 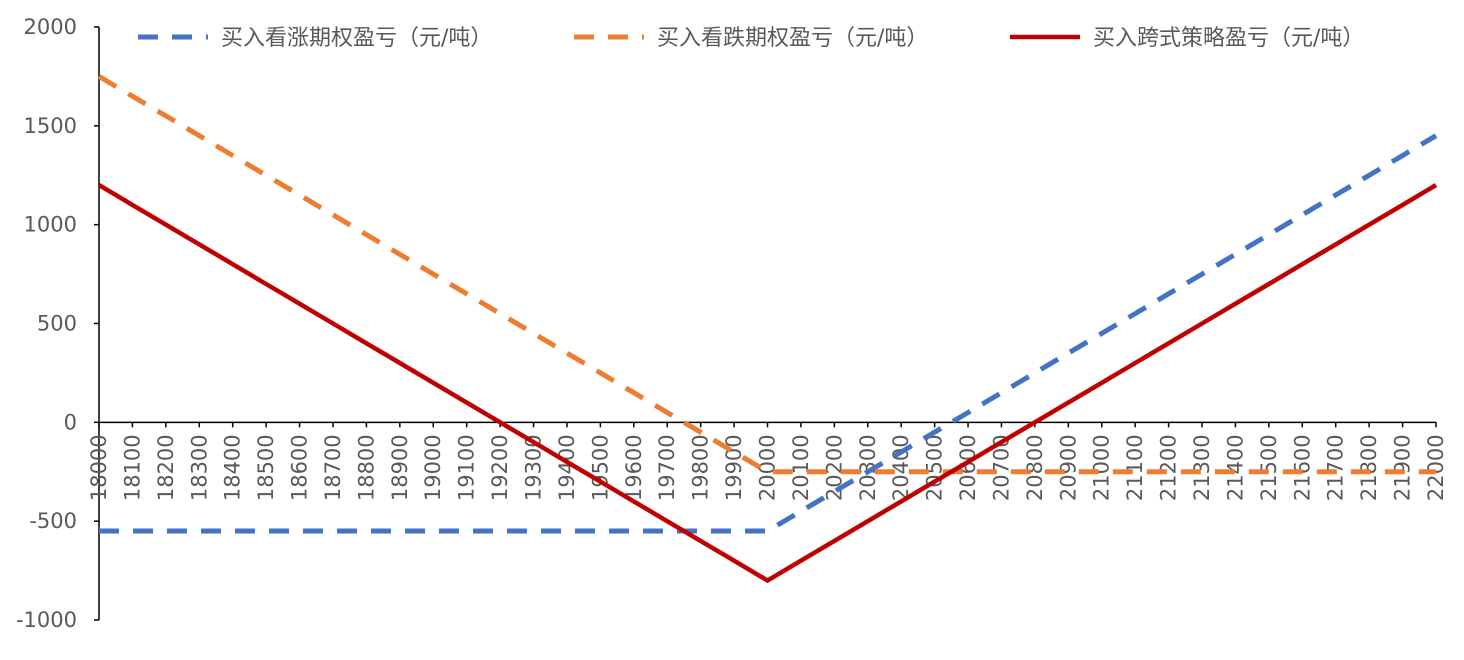 I want to click on x-tick-label: 18500, so click(x=266, y=467).